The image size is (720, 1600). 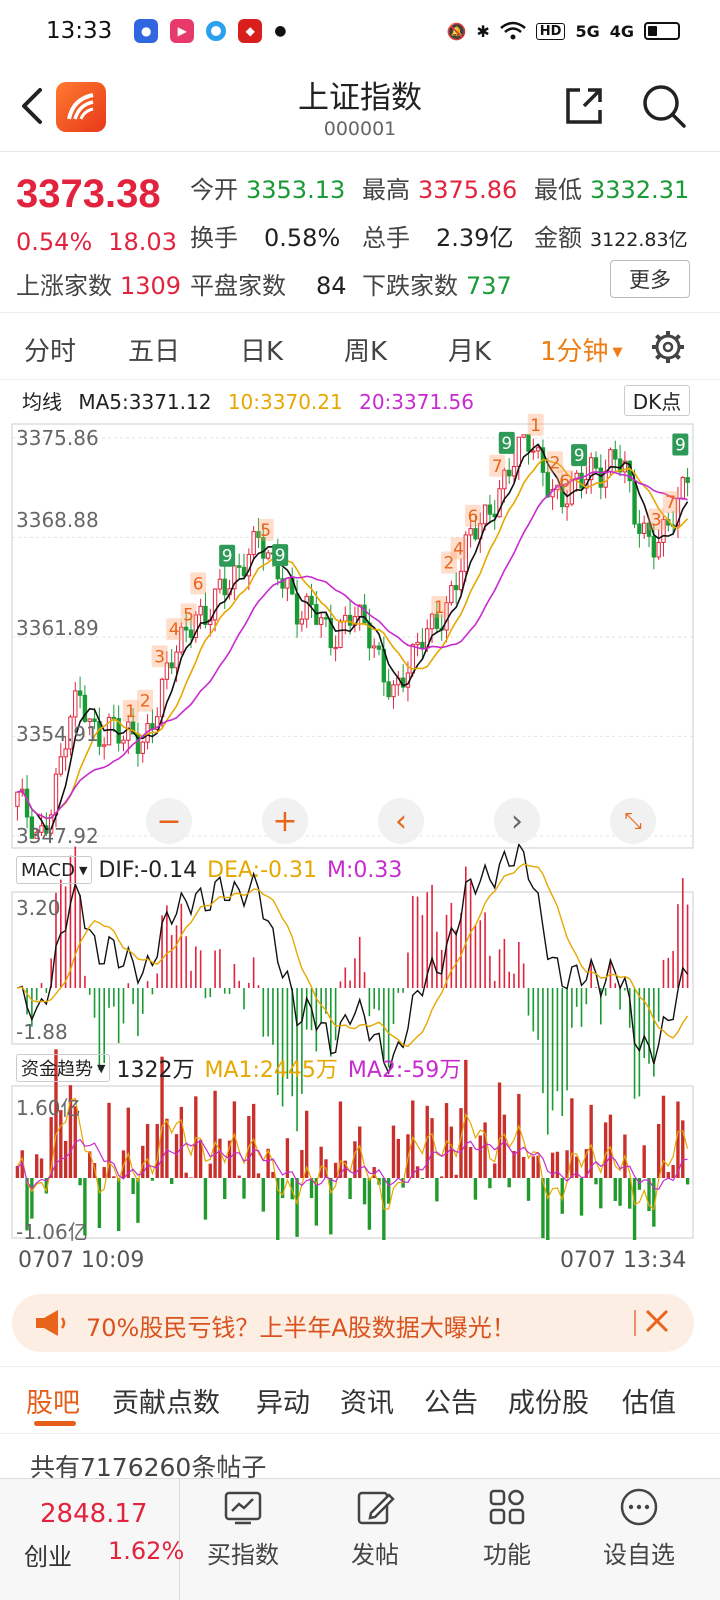 What do you see at coordinates (50, 352) in the screenshot?
I see `tab-intraday: 分时` at bounding box center [50, 352].